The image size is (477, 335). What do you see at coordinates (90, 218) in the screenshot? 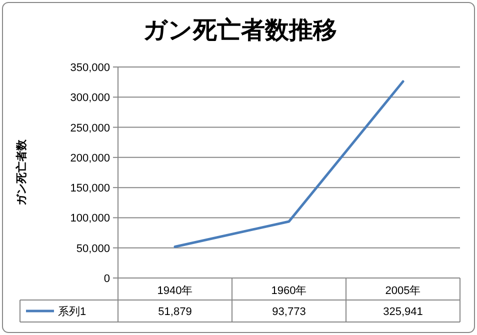
I see `y-tick-label: 100,000` at bounding box center [90, 218].